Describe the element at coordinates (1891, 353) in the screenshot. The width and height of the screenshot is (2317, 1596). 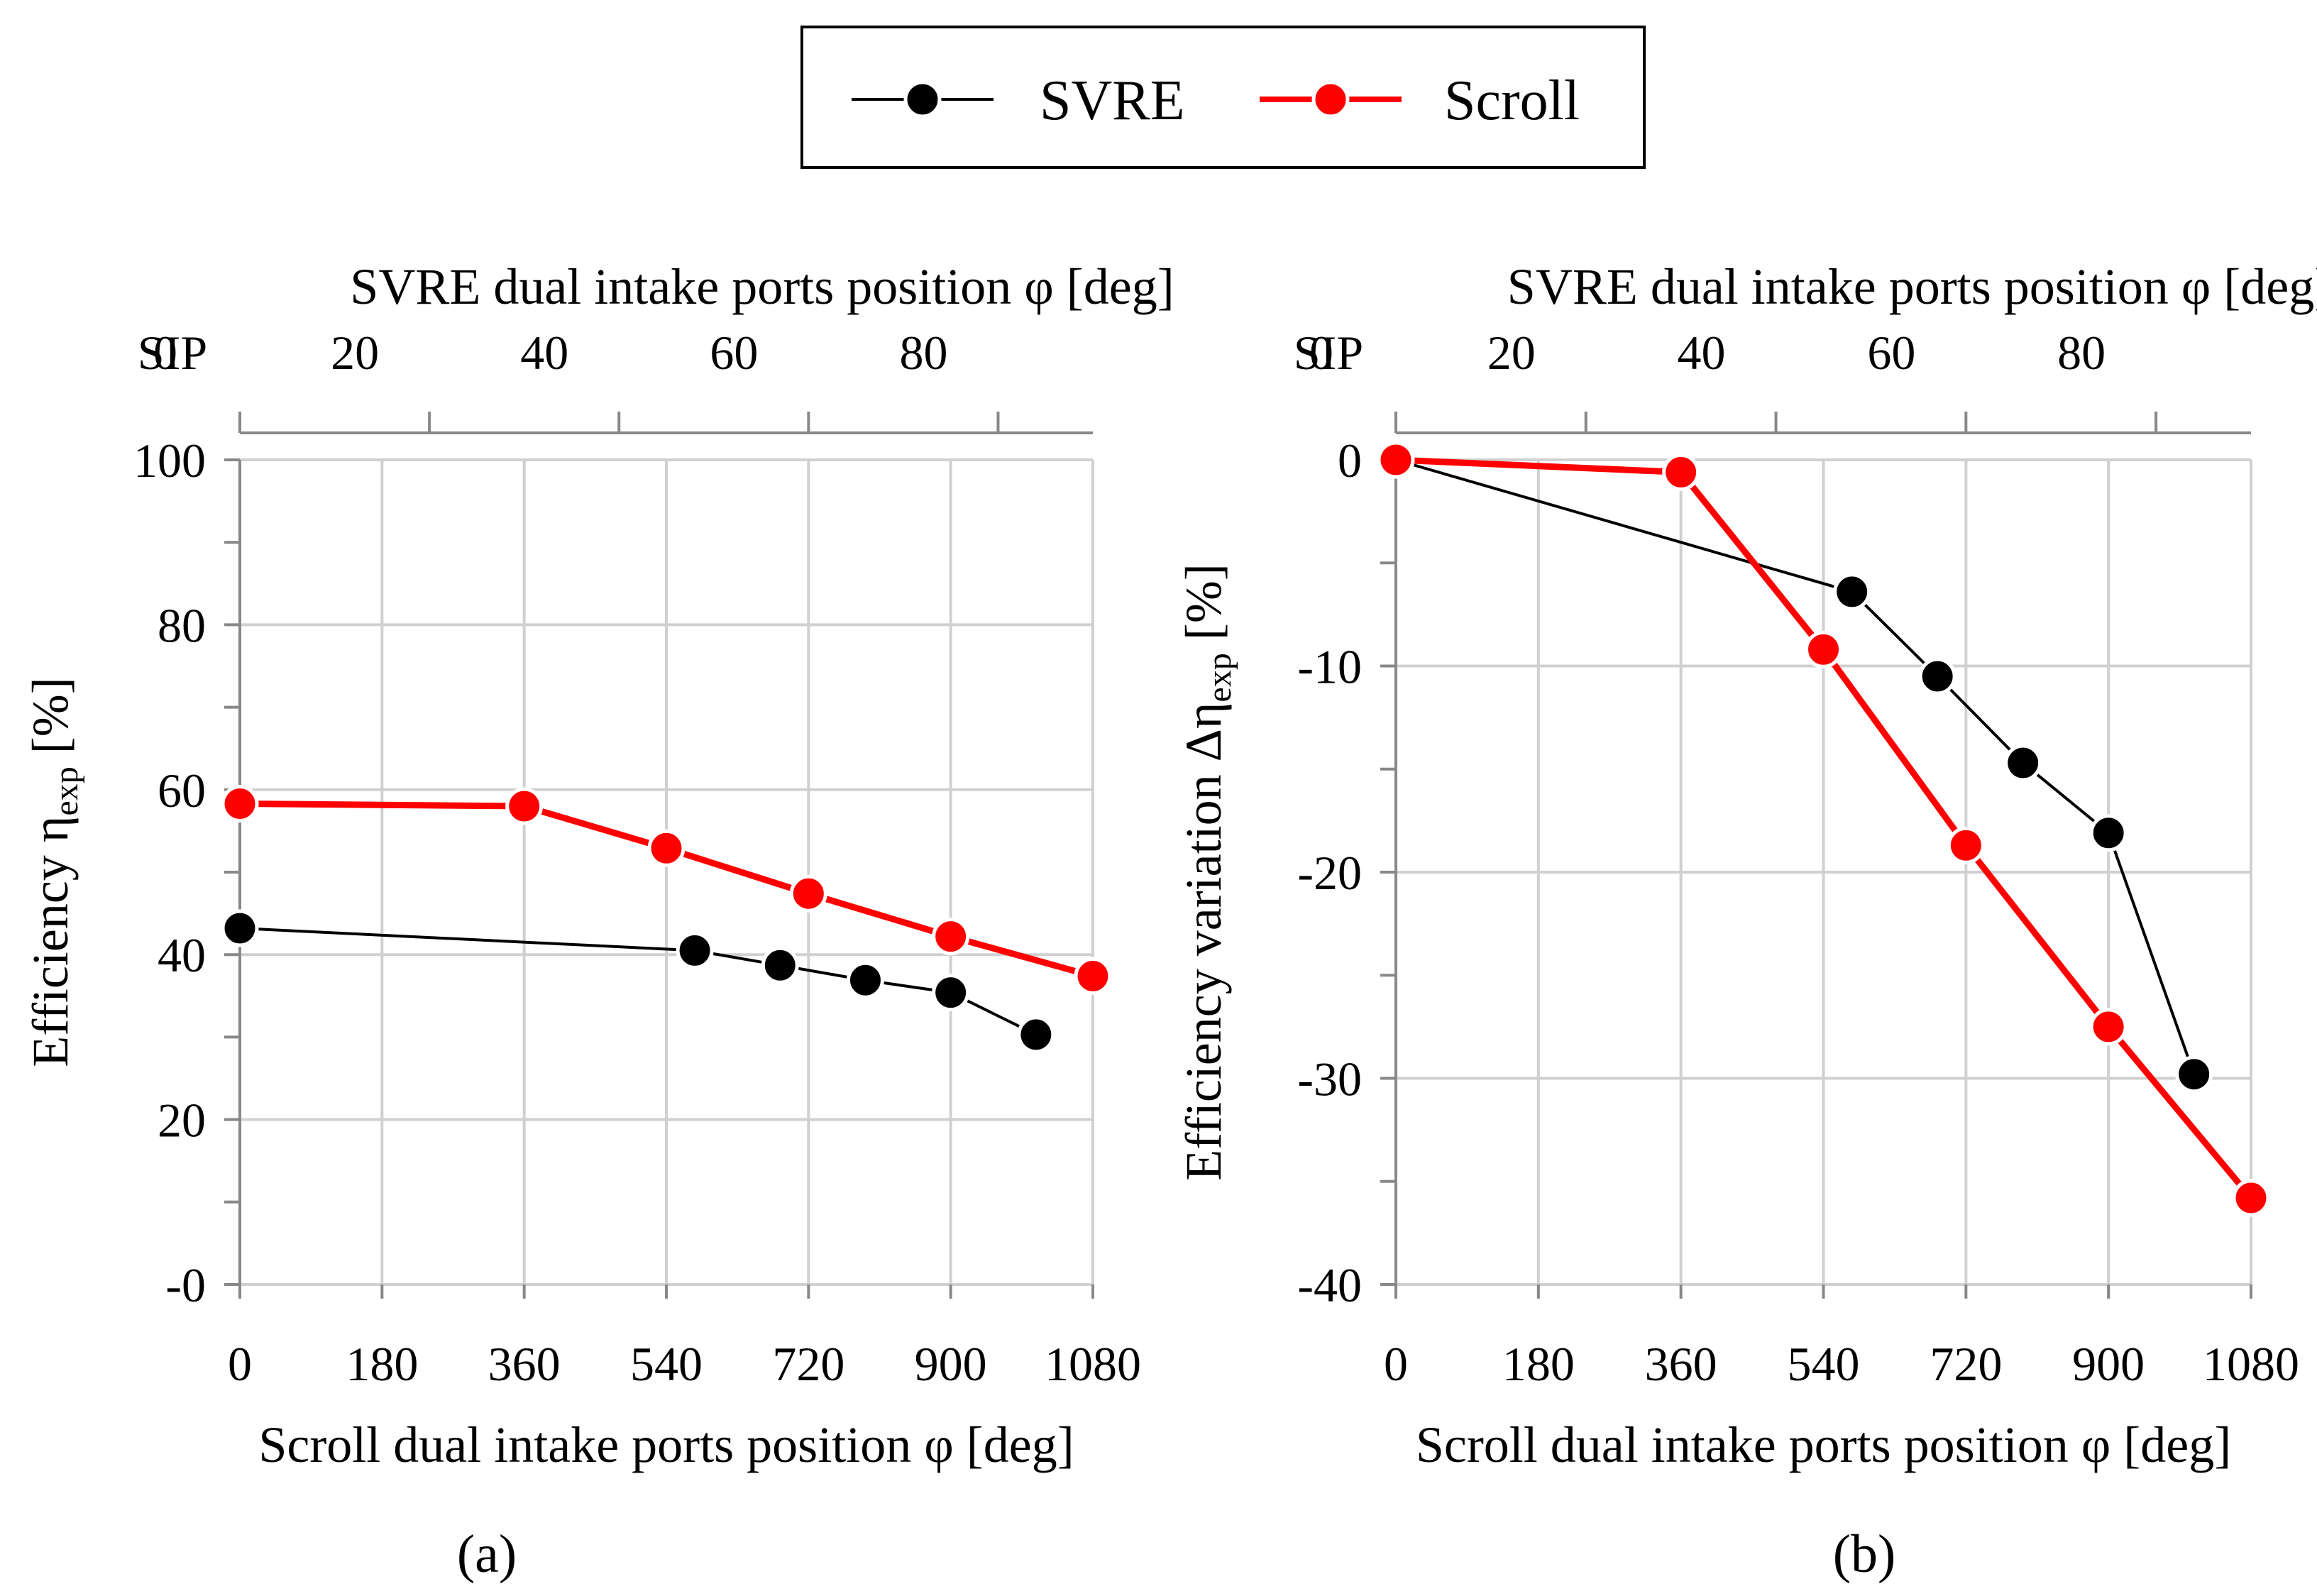
I see `p1-top-tick-label: 60` at that location.